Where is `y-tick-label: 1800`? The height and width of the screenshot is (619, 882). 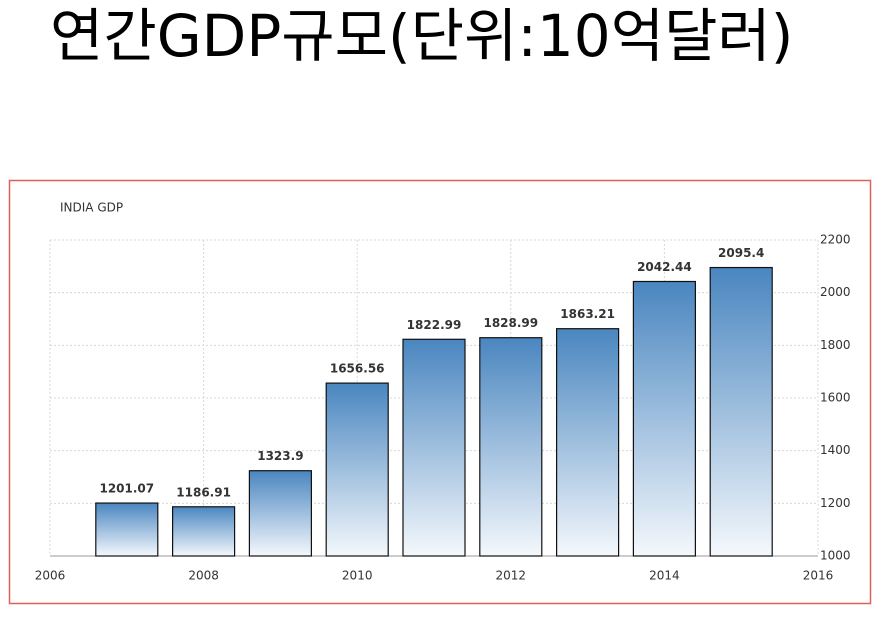 y-tick-label: 1800 is located at coordinates (835, 345).